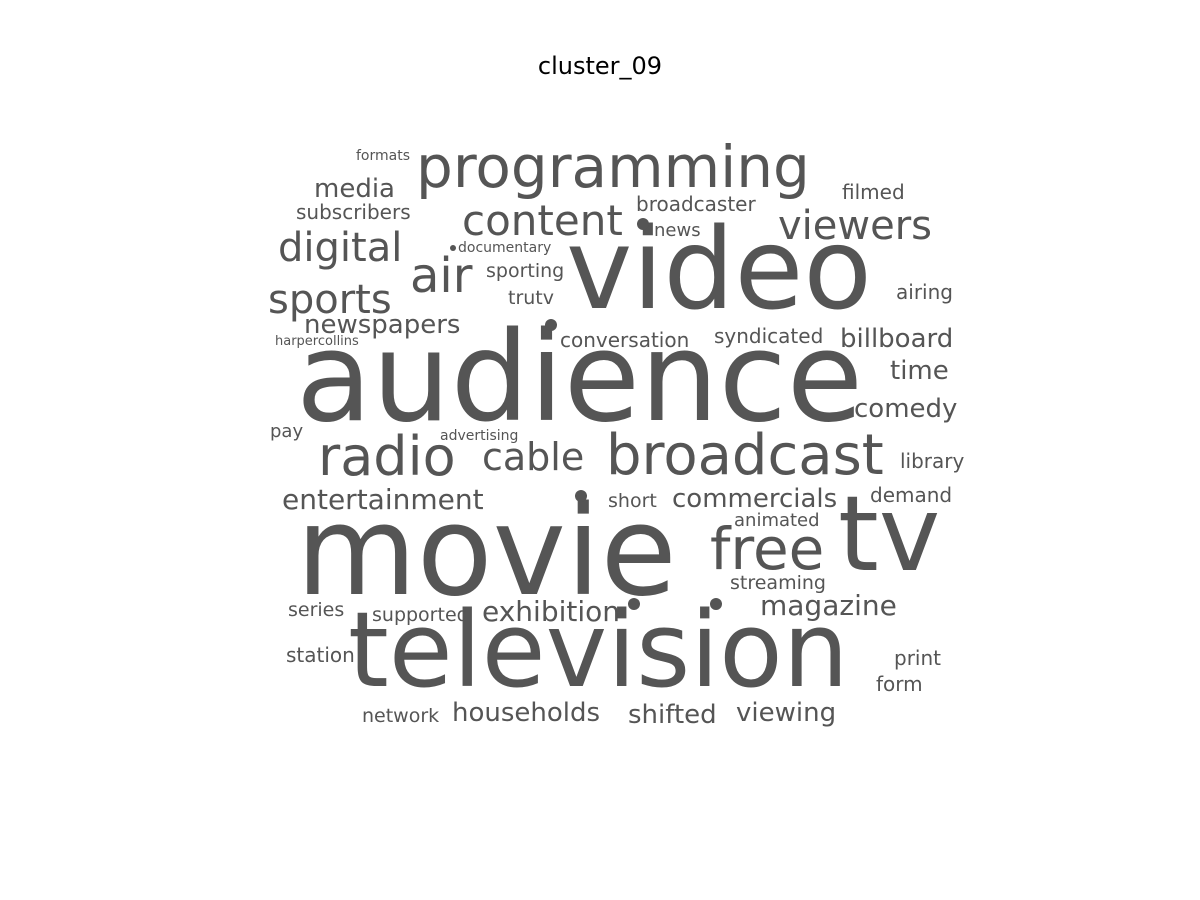 The image size is (1200, 900). I want to click on word-content: content, so click(542, 220).